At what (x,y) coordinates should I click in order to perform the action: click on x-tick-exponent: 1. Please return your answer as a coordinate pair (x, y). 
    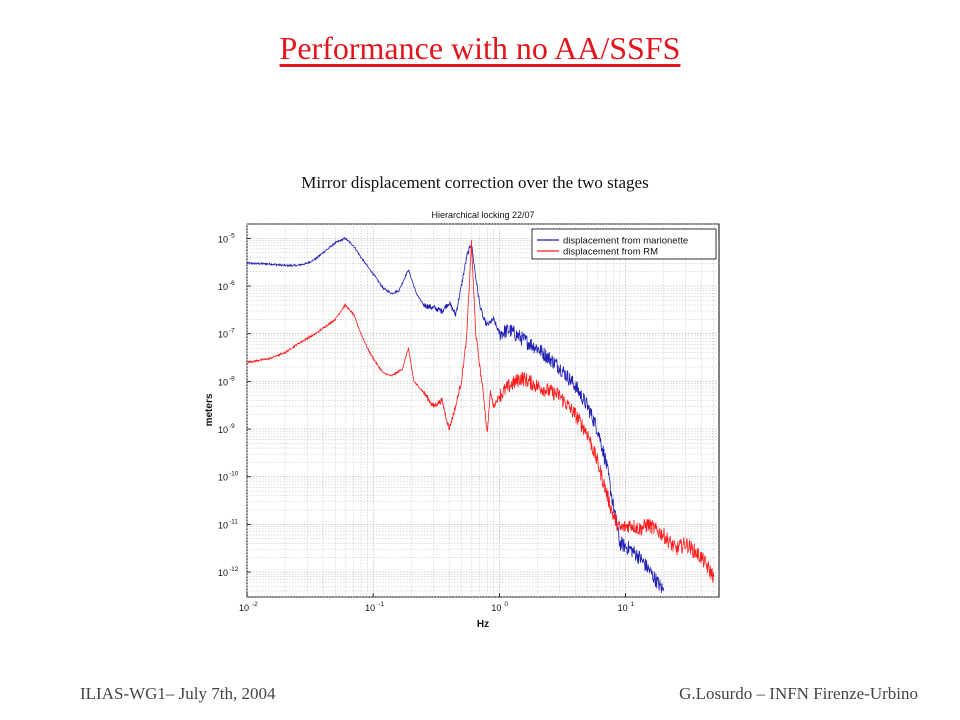
    Looking at the image, I should click on (633, 604).